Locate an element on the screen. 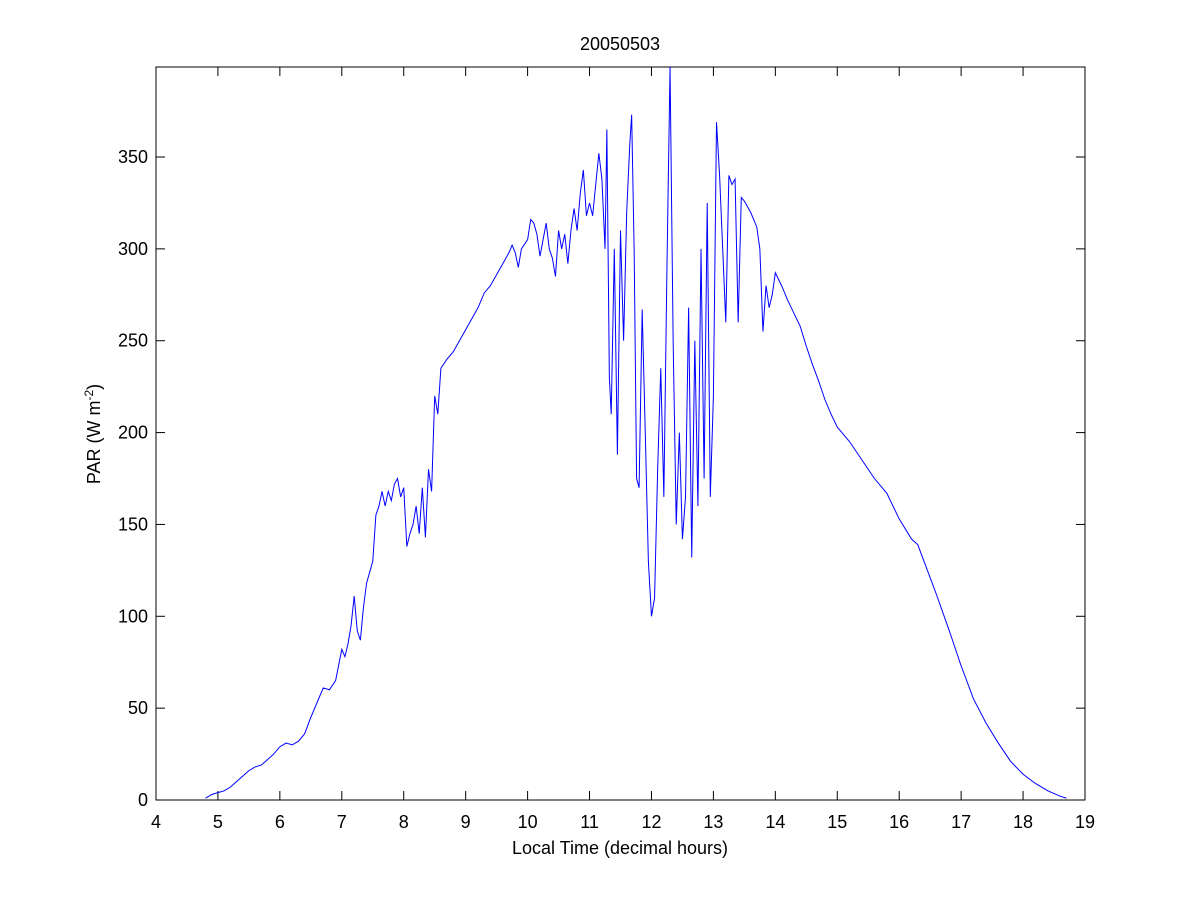  x-axis-label: Local Time (decimal hours) is located at coordinates (620, 848).